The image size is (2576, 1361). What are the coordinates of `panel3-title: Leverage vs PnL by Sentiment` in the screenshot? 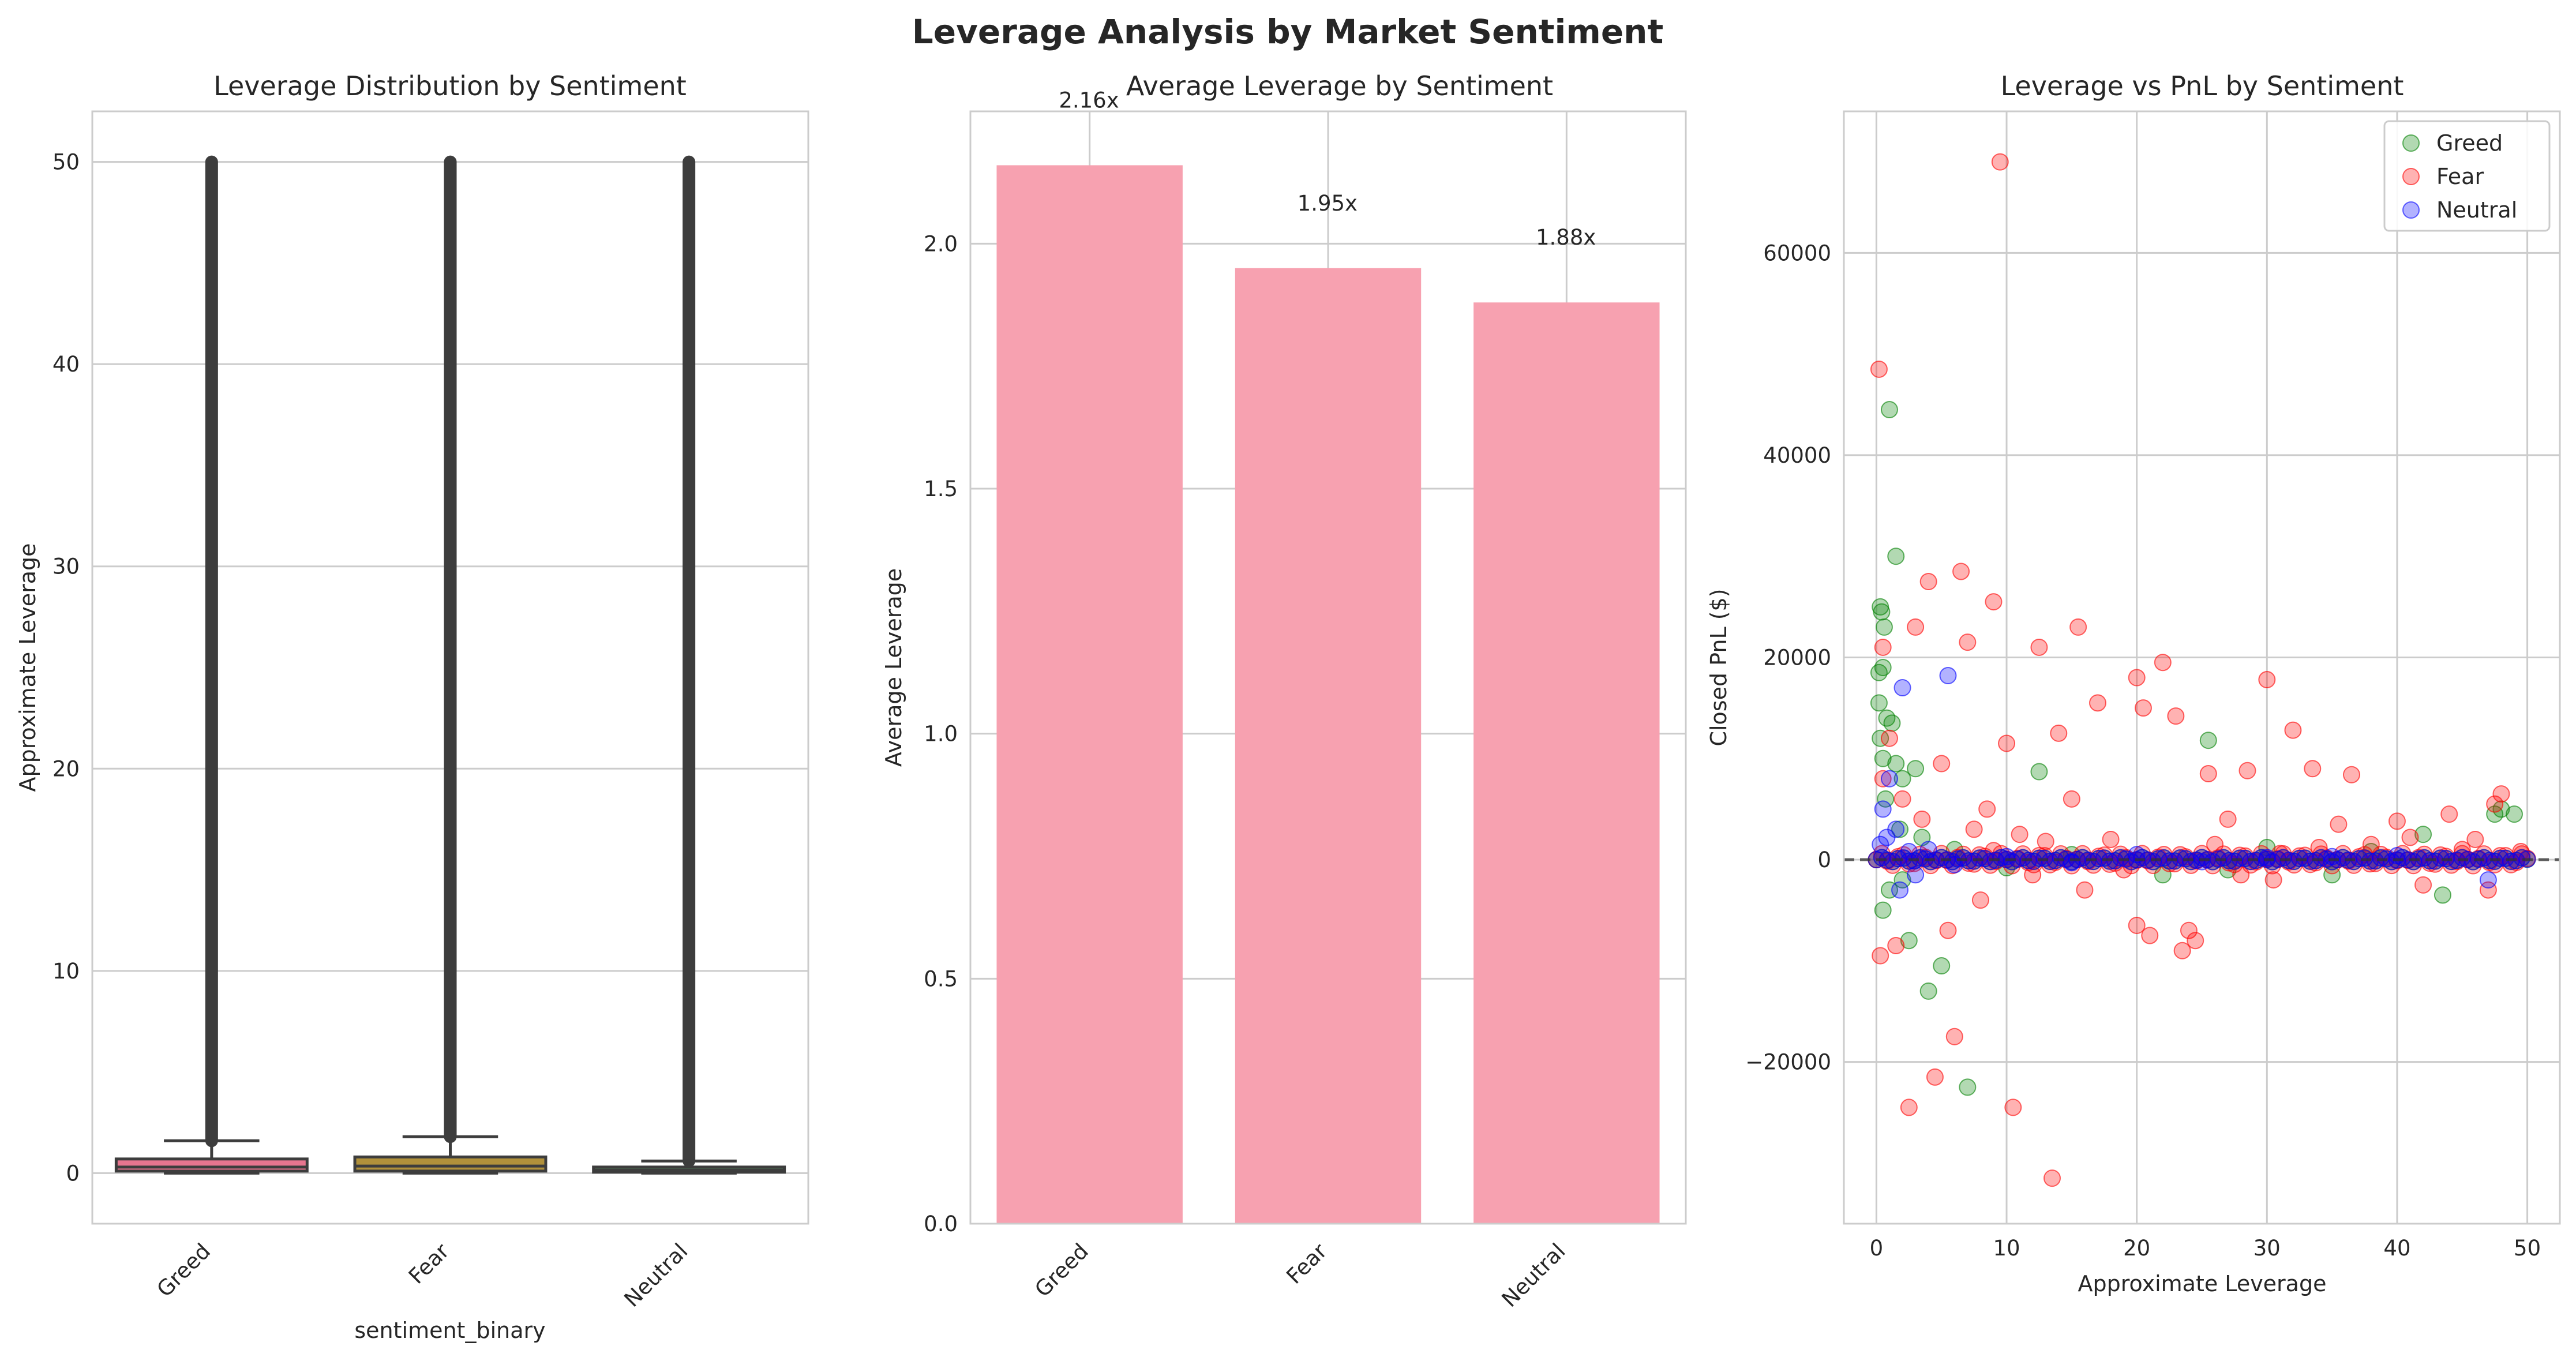 It's located at (2202, 86).